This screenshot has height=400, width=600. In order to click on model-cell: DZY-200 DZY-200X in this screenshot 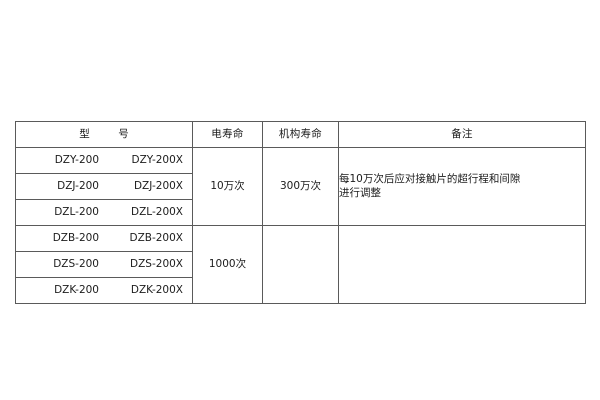, I will do `click(104, 160)`.